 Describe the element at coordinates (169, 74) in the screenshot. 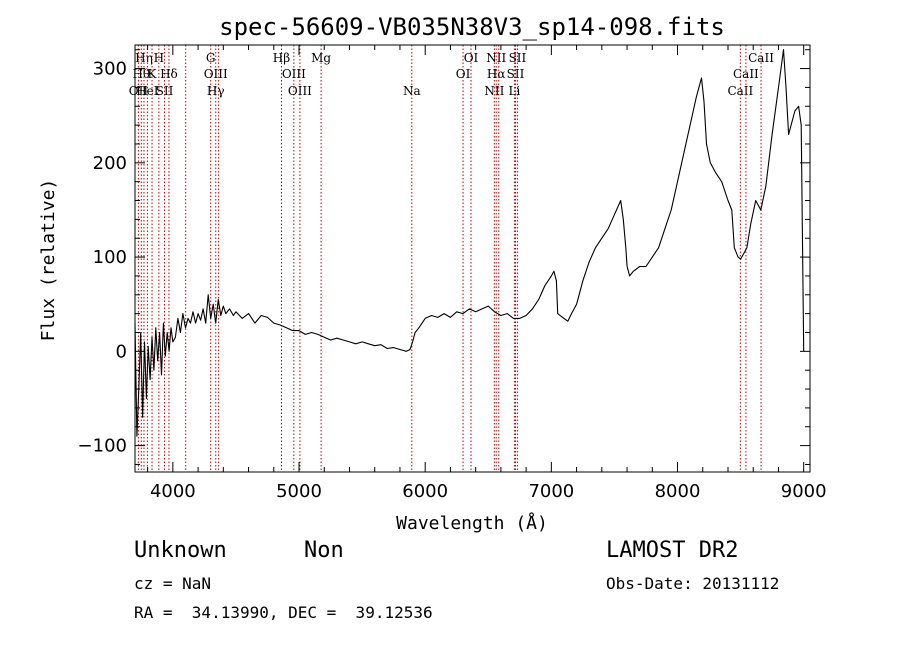

I see `spectral-line-label: Hδ` at that location.